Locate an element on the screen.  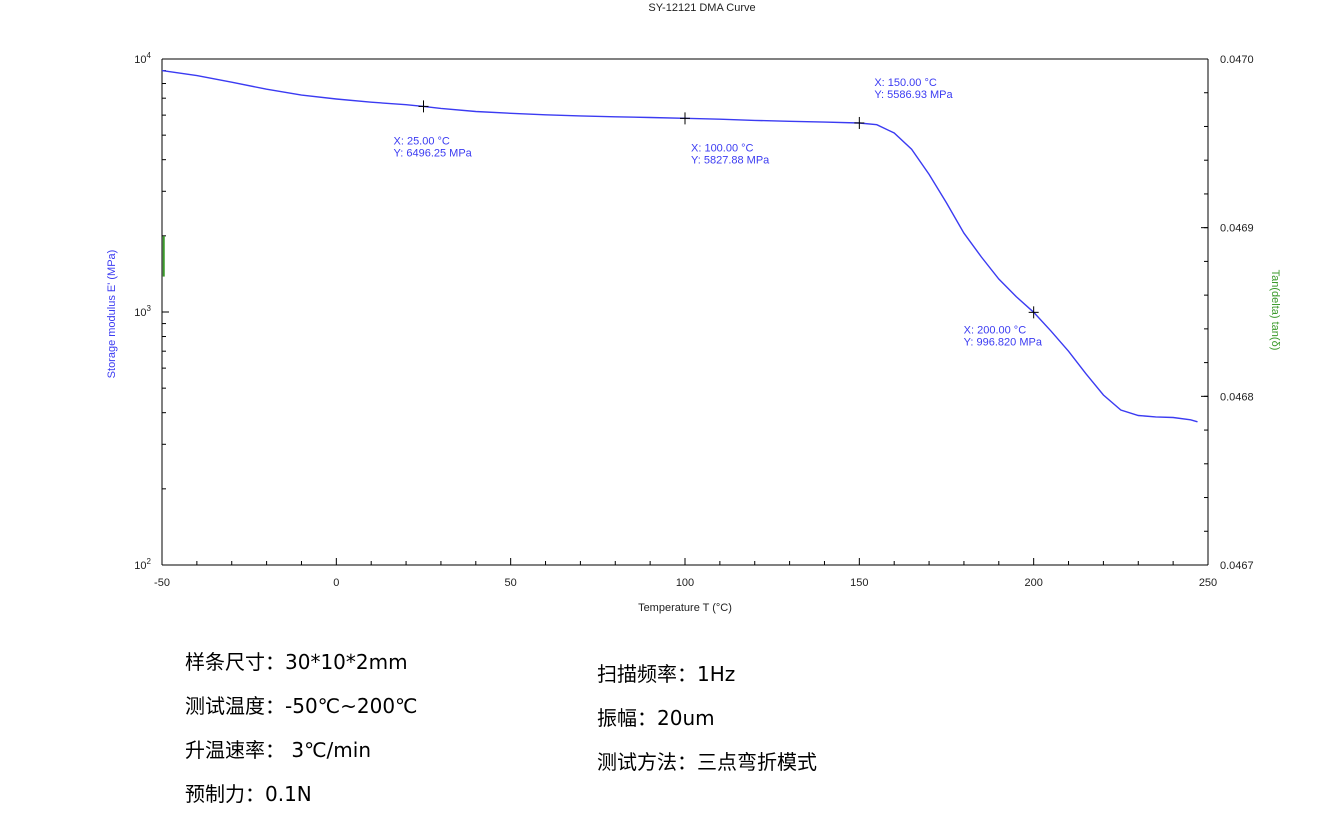
annotation-x-label: X: 150.00 °C is located at coordinates (905, 83).